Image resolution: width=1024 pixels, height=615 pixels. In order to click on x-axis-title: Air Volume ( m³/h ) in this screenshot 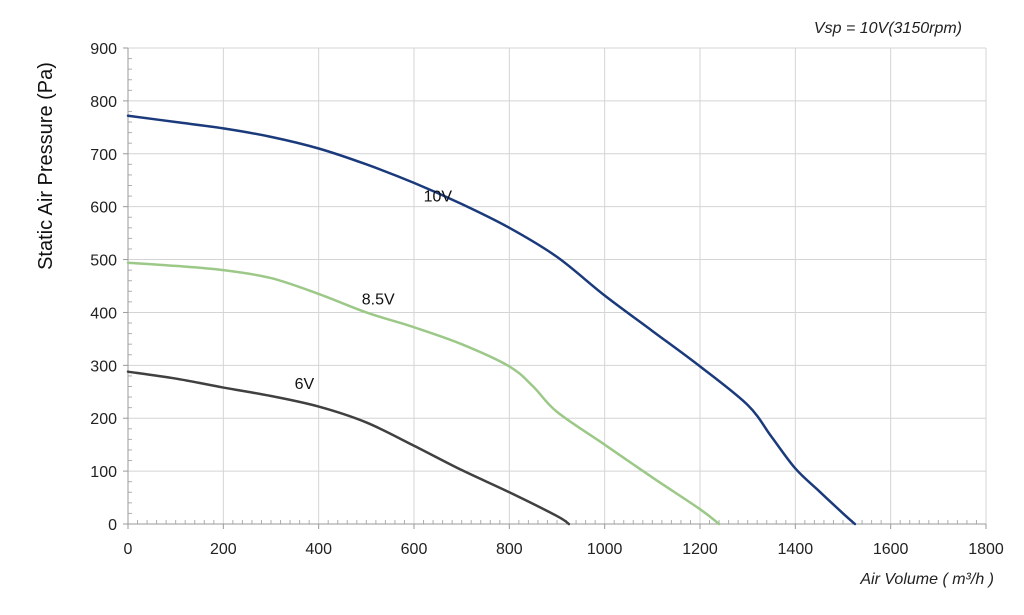, I will do `click(926, 579)`.